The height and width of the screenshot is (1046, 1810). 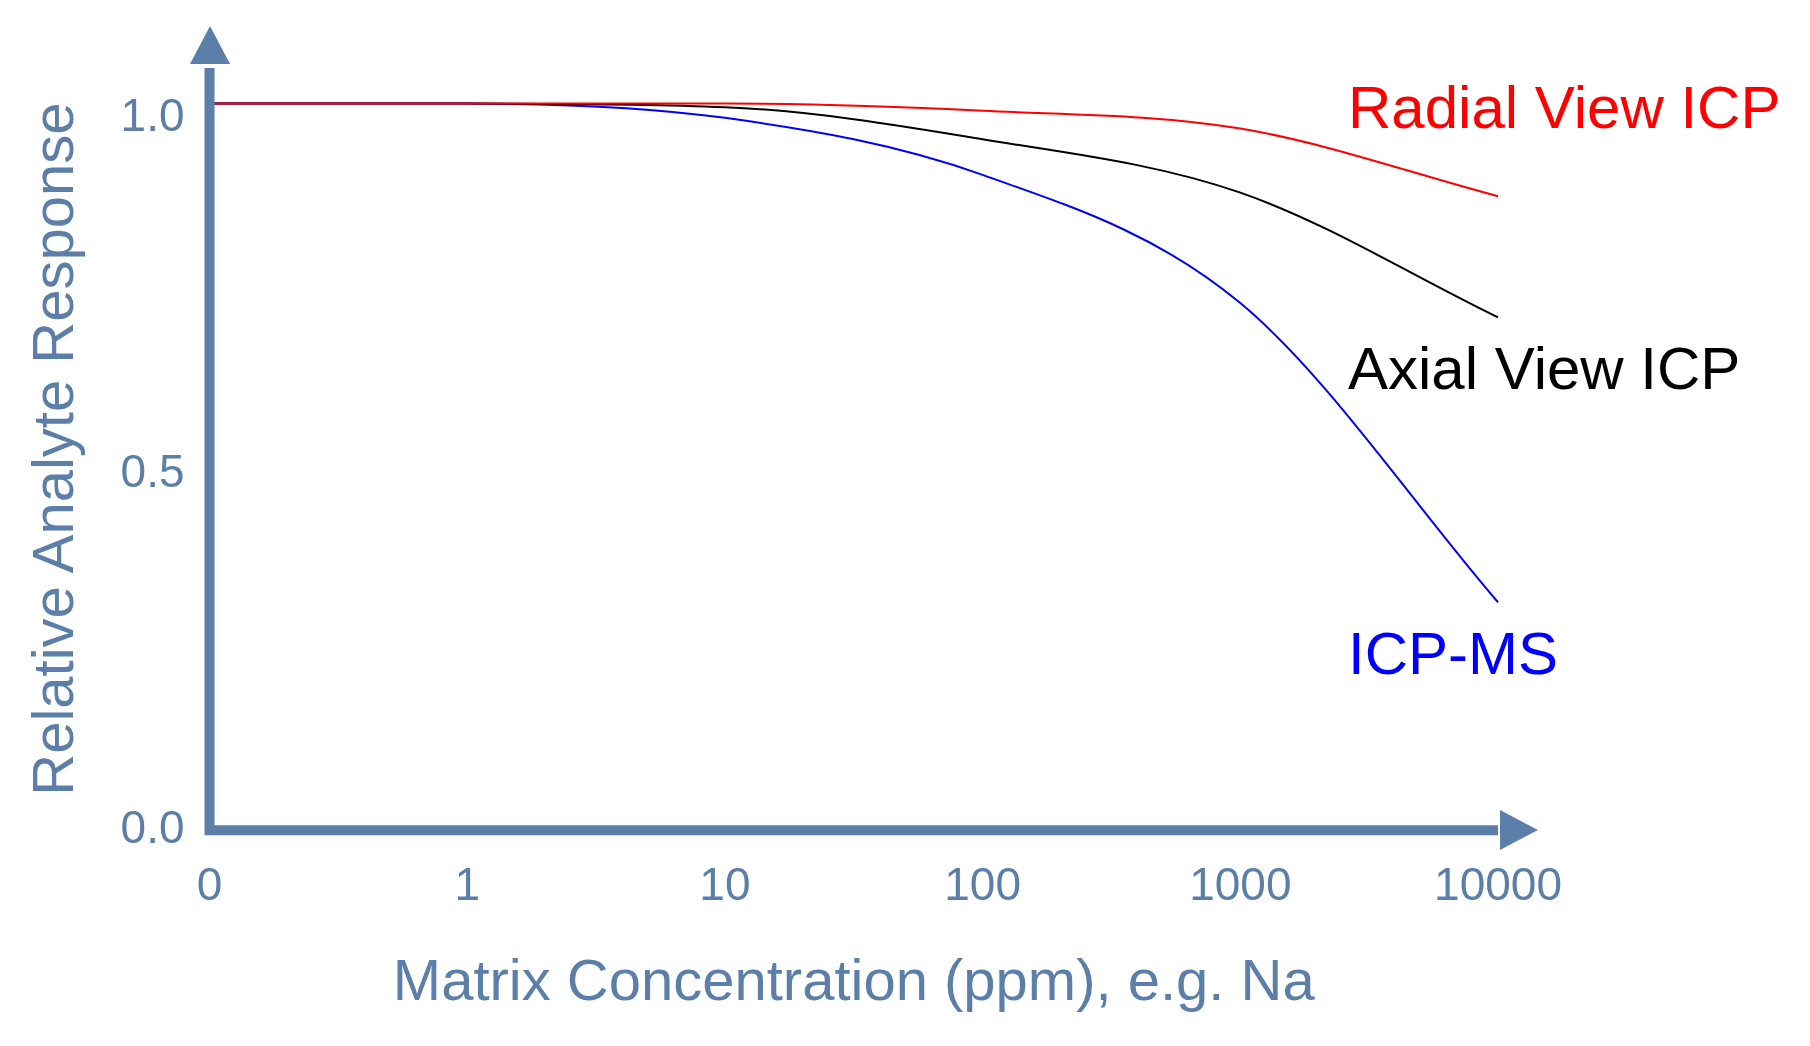 I want to click on x-tick-label: 0, so click(x=209, y=884).